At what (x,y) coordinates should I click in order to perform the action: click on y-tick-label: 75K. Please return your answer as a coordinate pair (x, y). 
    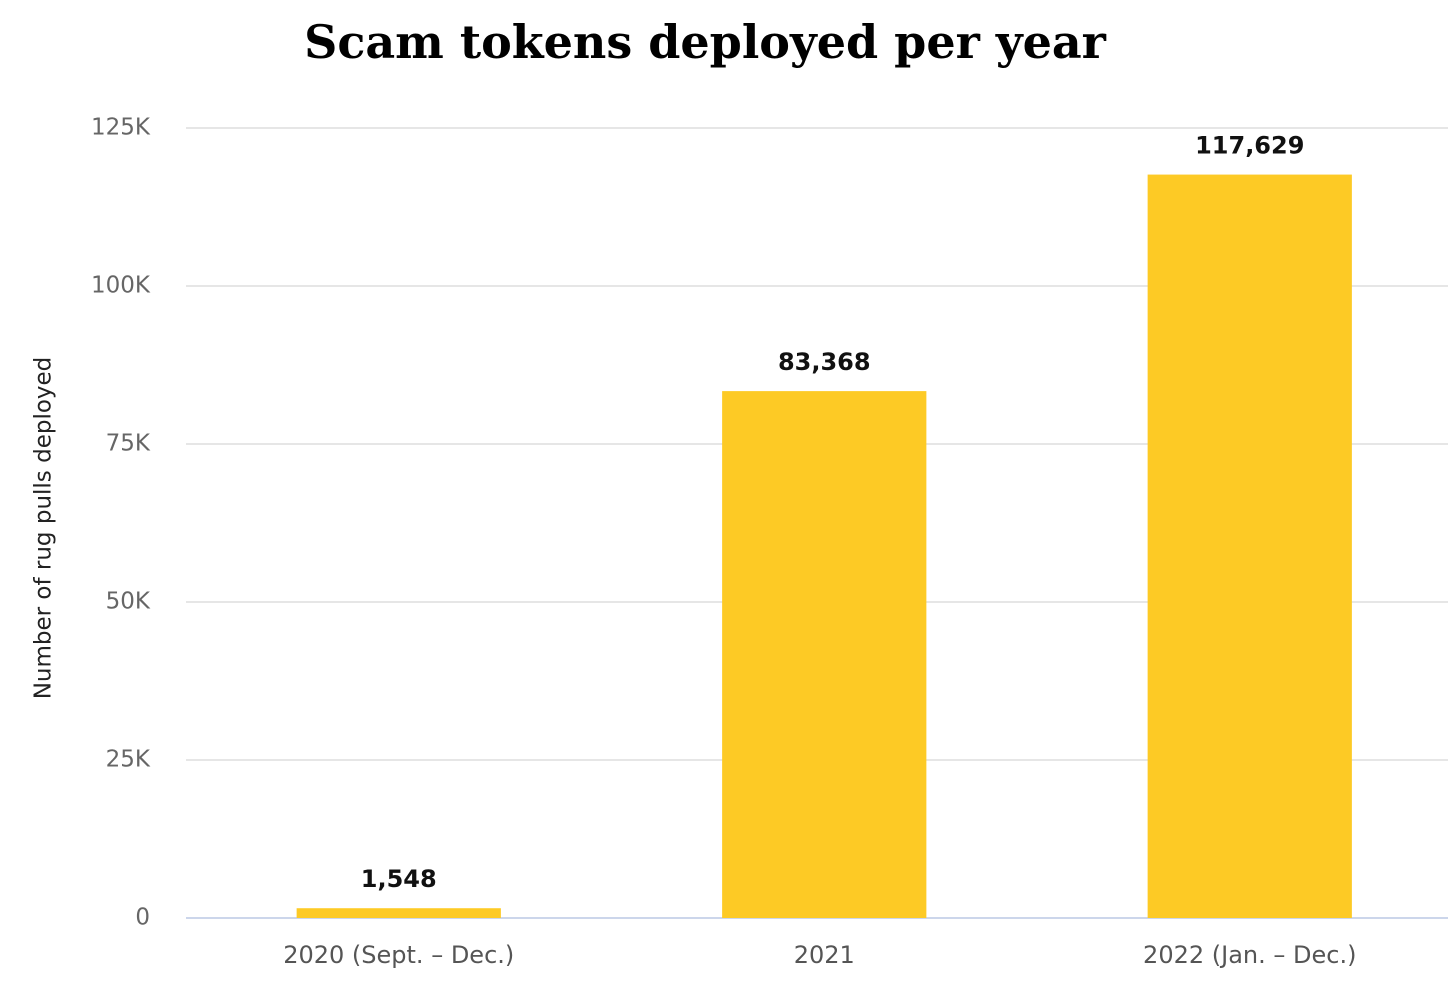
    Looking at the image, I should click on (128, 444).